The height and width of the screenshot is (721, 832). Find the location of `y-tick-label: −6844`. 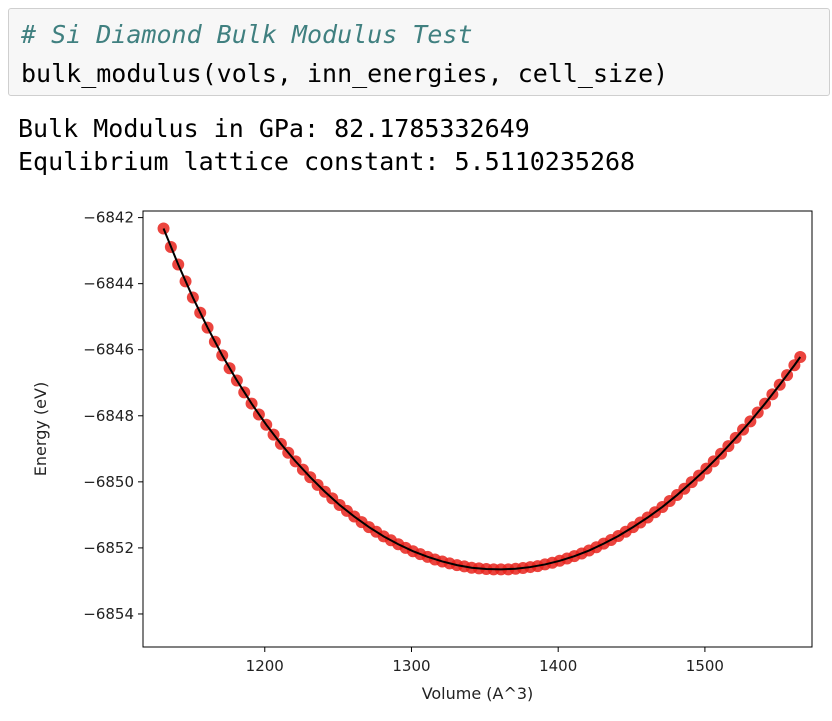

y-tick-label: −6844 is located at coordinates (108, 284).